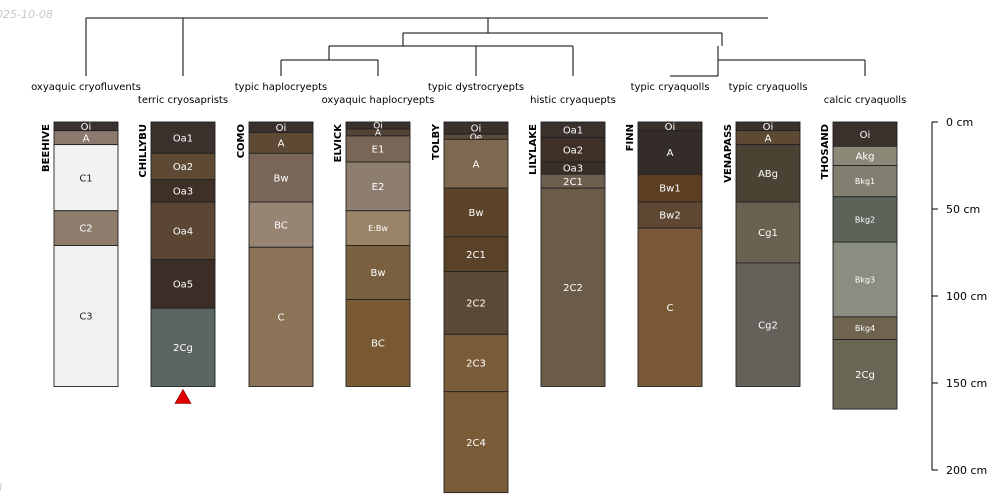  I want to click on profile-finn: Oi A Bw1 Bw2 C FINN, so click(664, 254).